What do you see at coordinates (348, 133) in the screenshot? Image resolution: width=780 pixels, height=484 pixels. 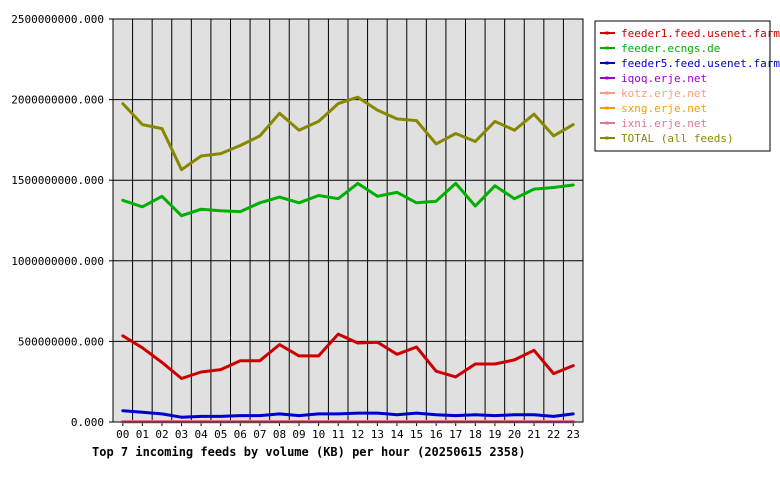 I see `series-line-total-all-feeds` at bounding box center [348, 133].